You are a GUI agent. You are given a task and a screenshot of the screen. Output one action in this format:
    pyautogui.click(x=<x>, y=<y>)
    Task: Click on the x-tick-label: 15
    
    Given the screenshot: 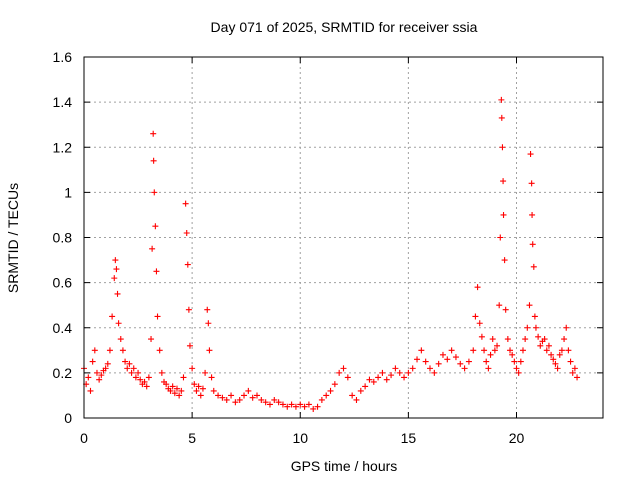 What is the action you would take?
    pyautogui.click(x=409, y=438)
    